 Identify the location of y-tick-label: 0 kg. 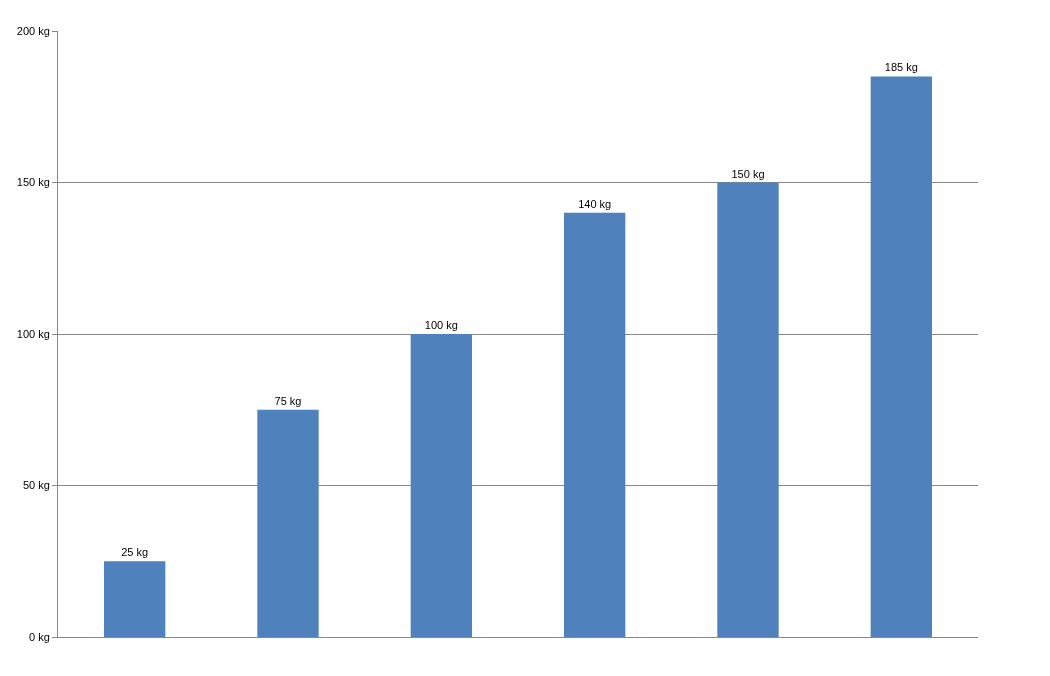
(39, 636).